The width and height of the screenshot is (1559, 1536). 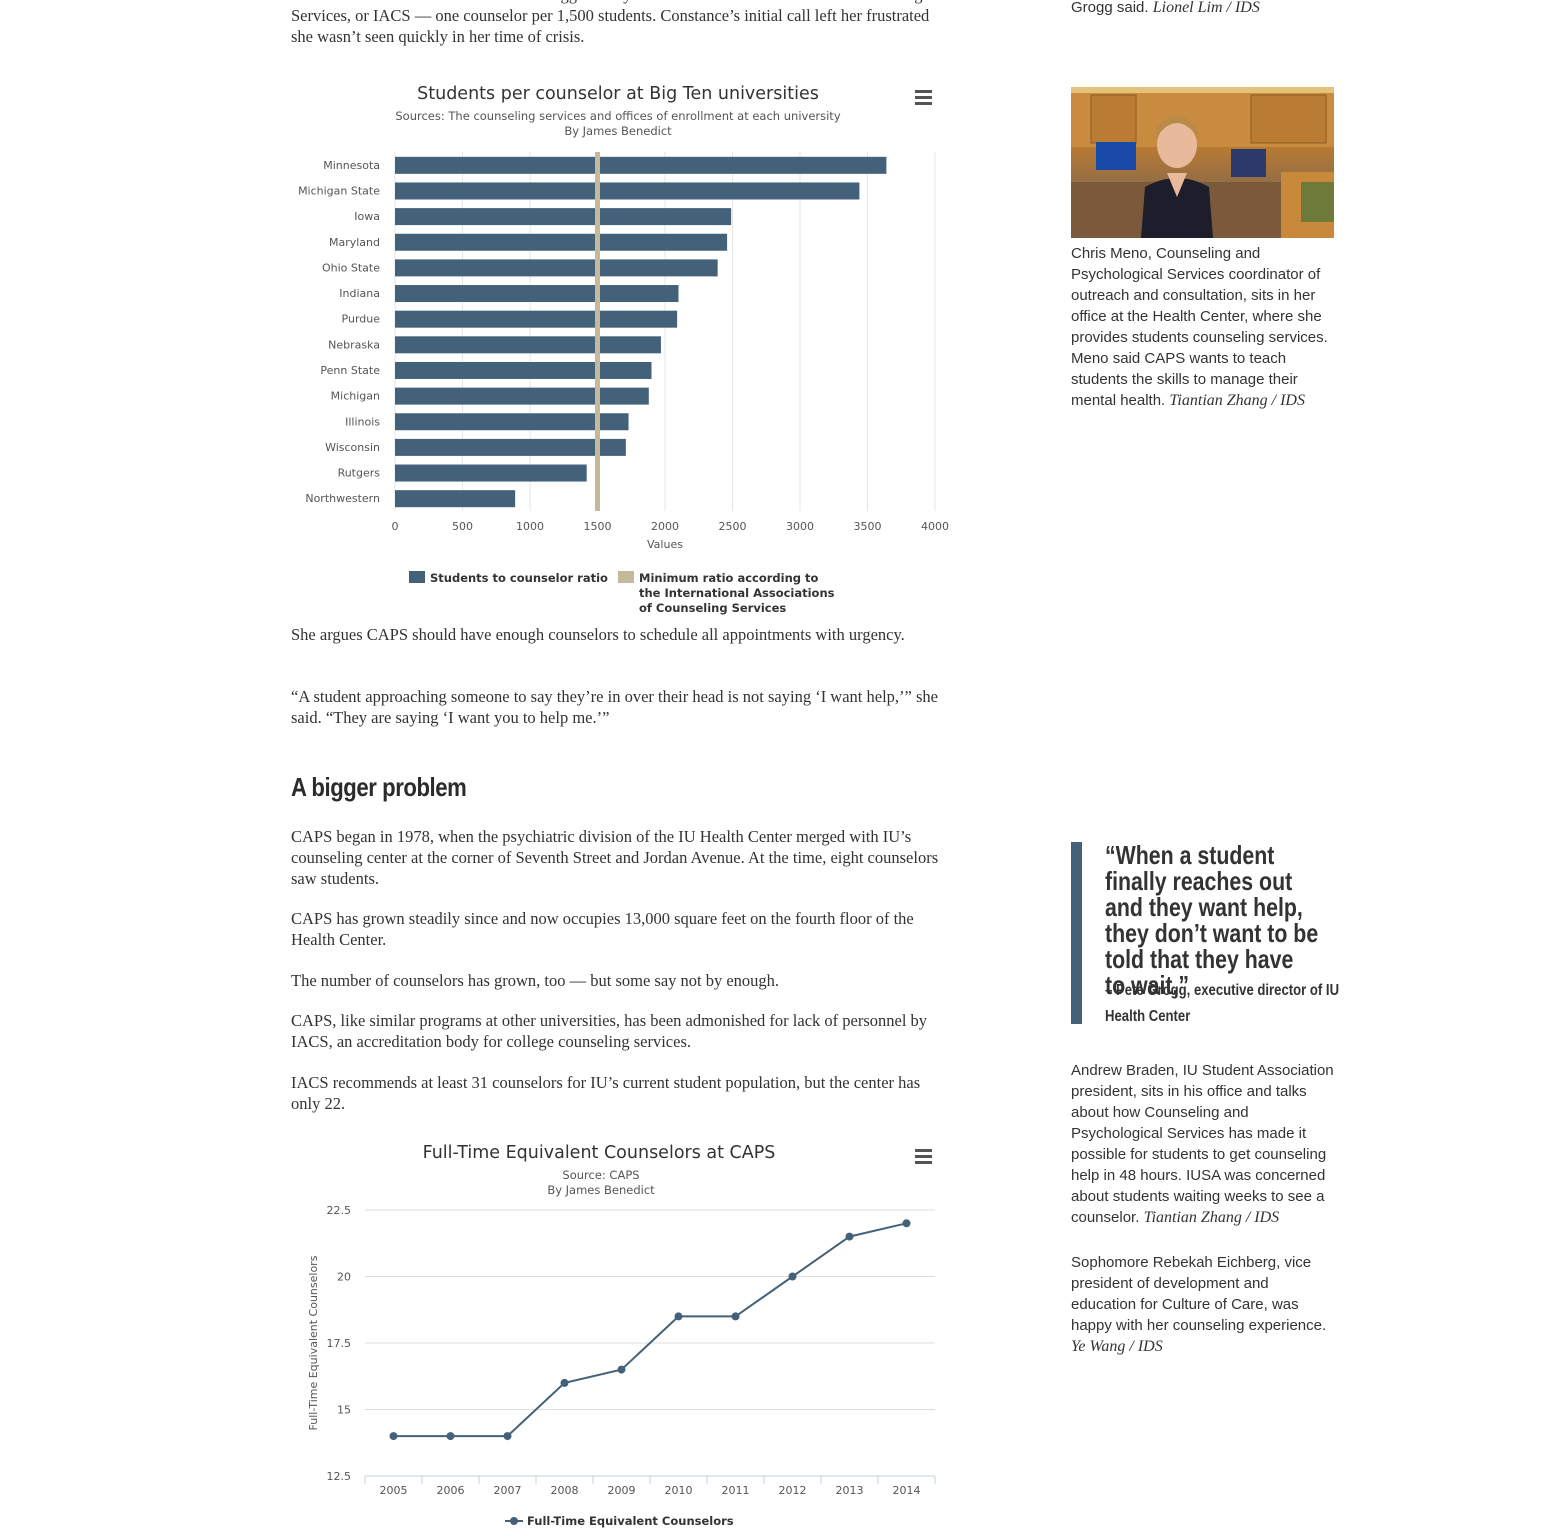 I want to click on pull-quote-bar, so click(x=1076, y=933).